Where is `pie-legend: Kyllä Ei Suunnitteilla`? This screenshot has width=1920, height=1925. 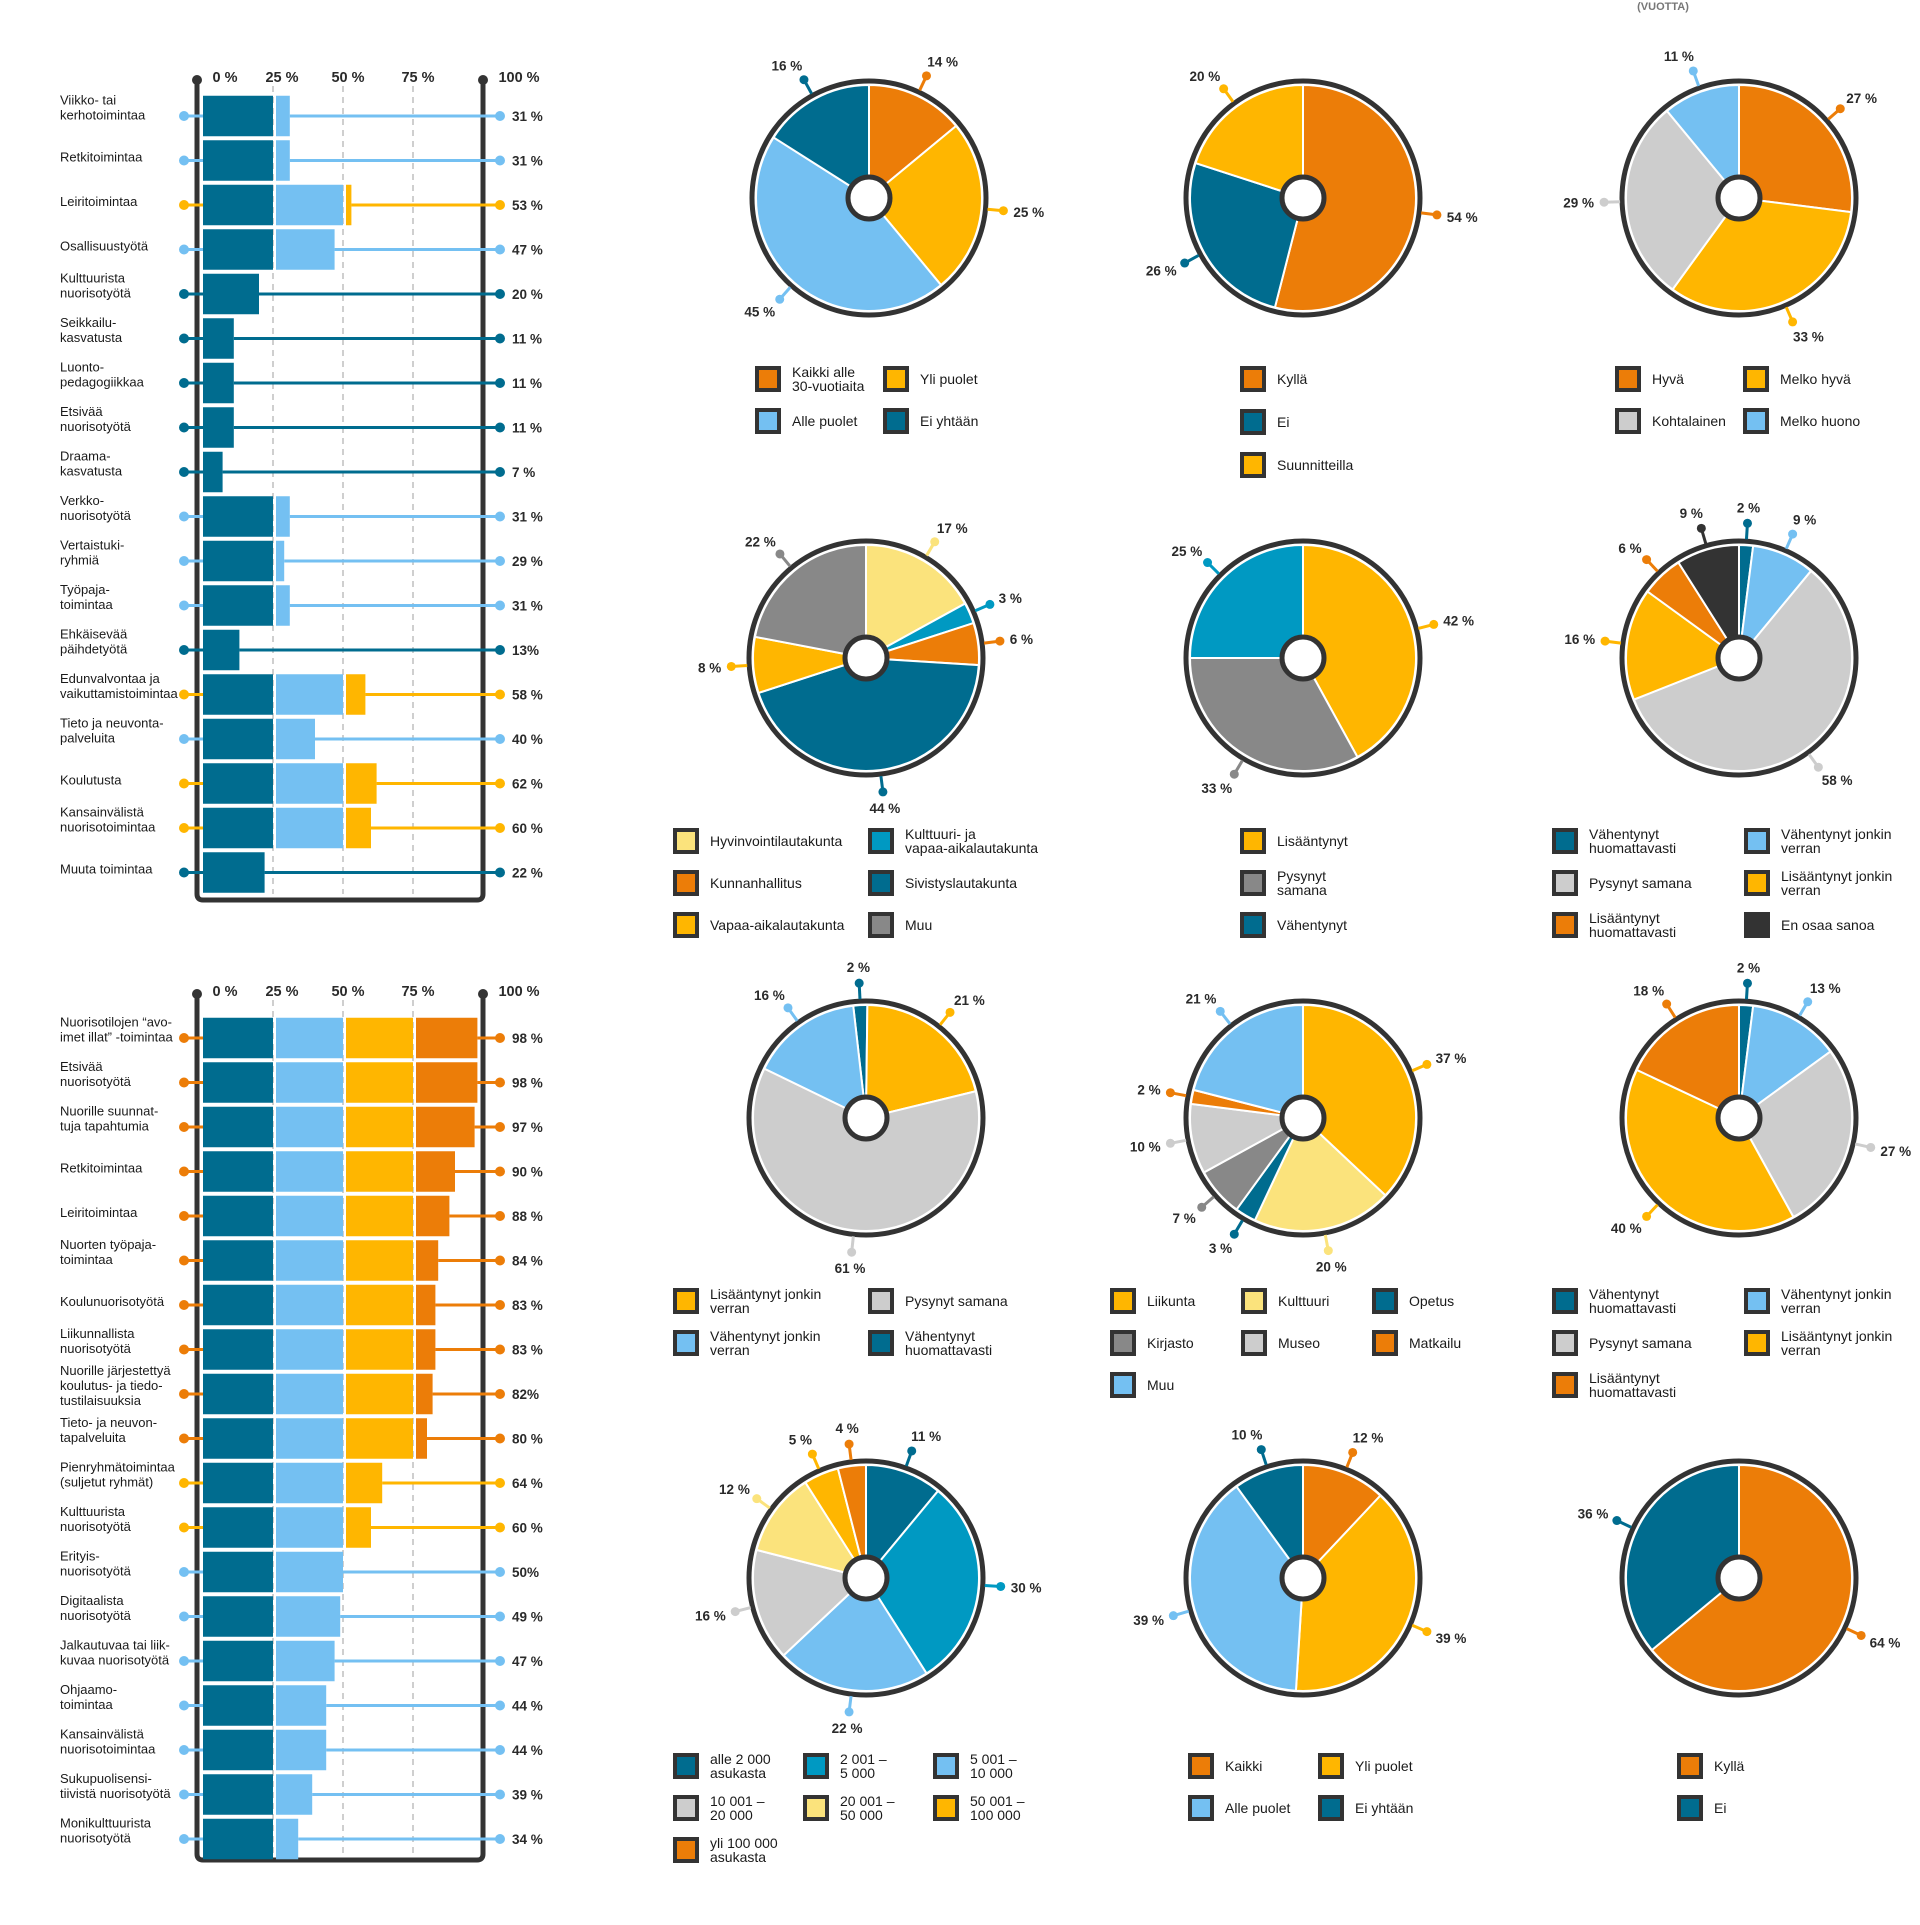
pie-legend: Kyllä Ei Suunnitteilla is located at coordinates (1296, 422).